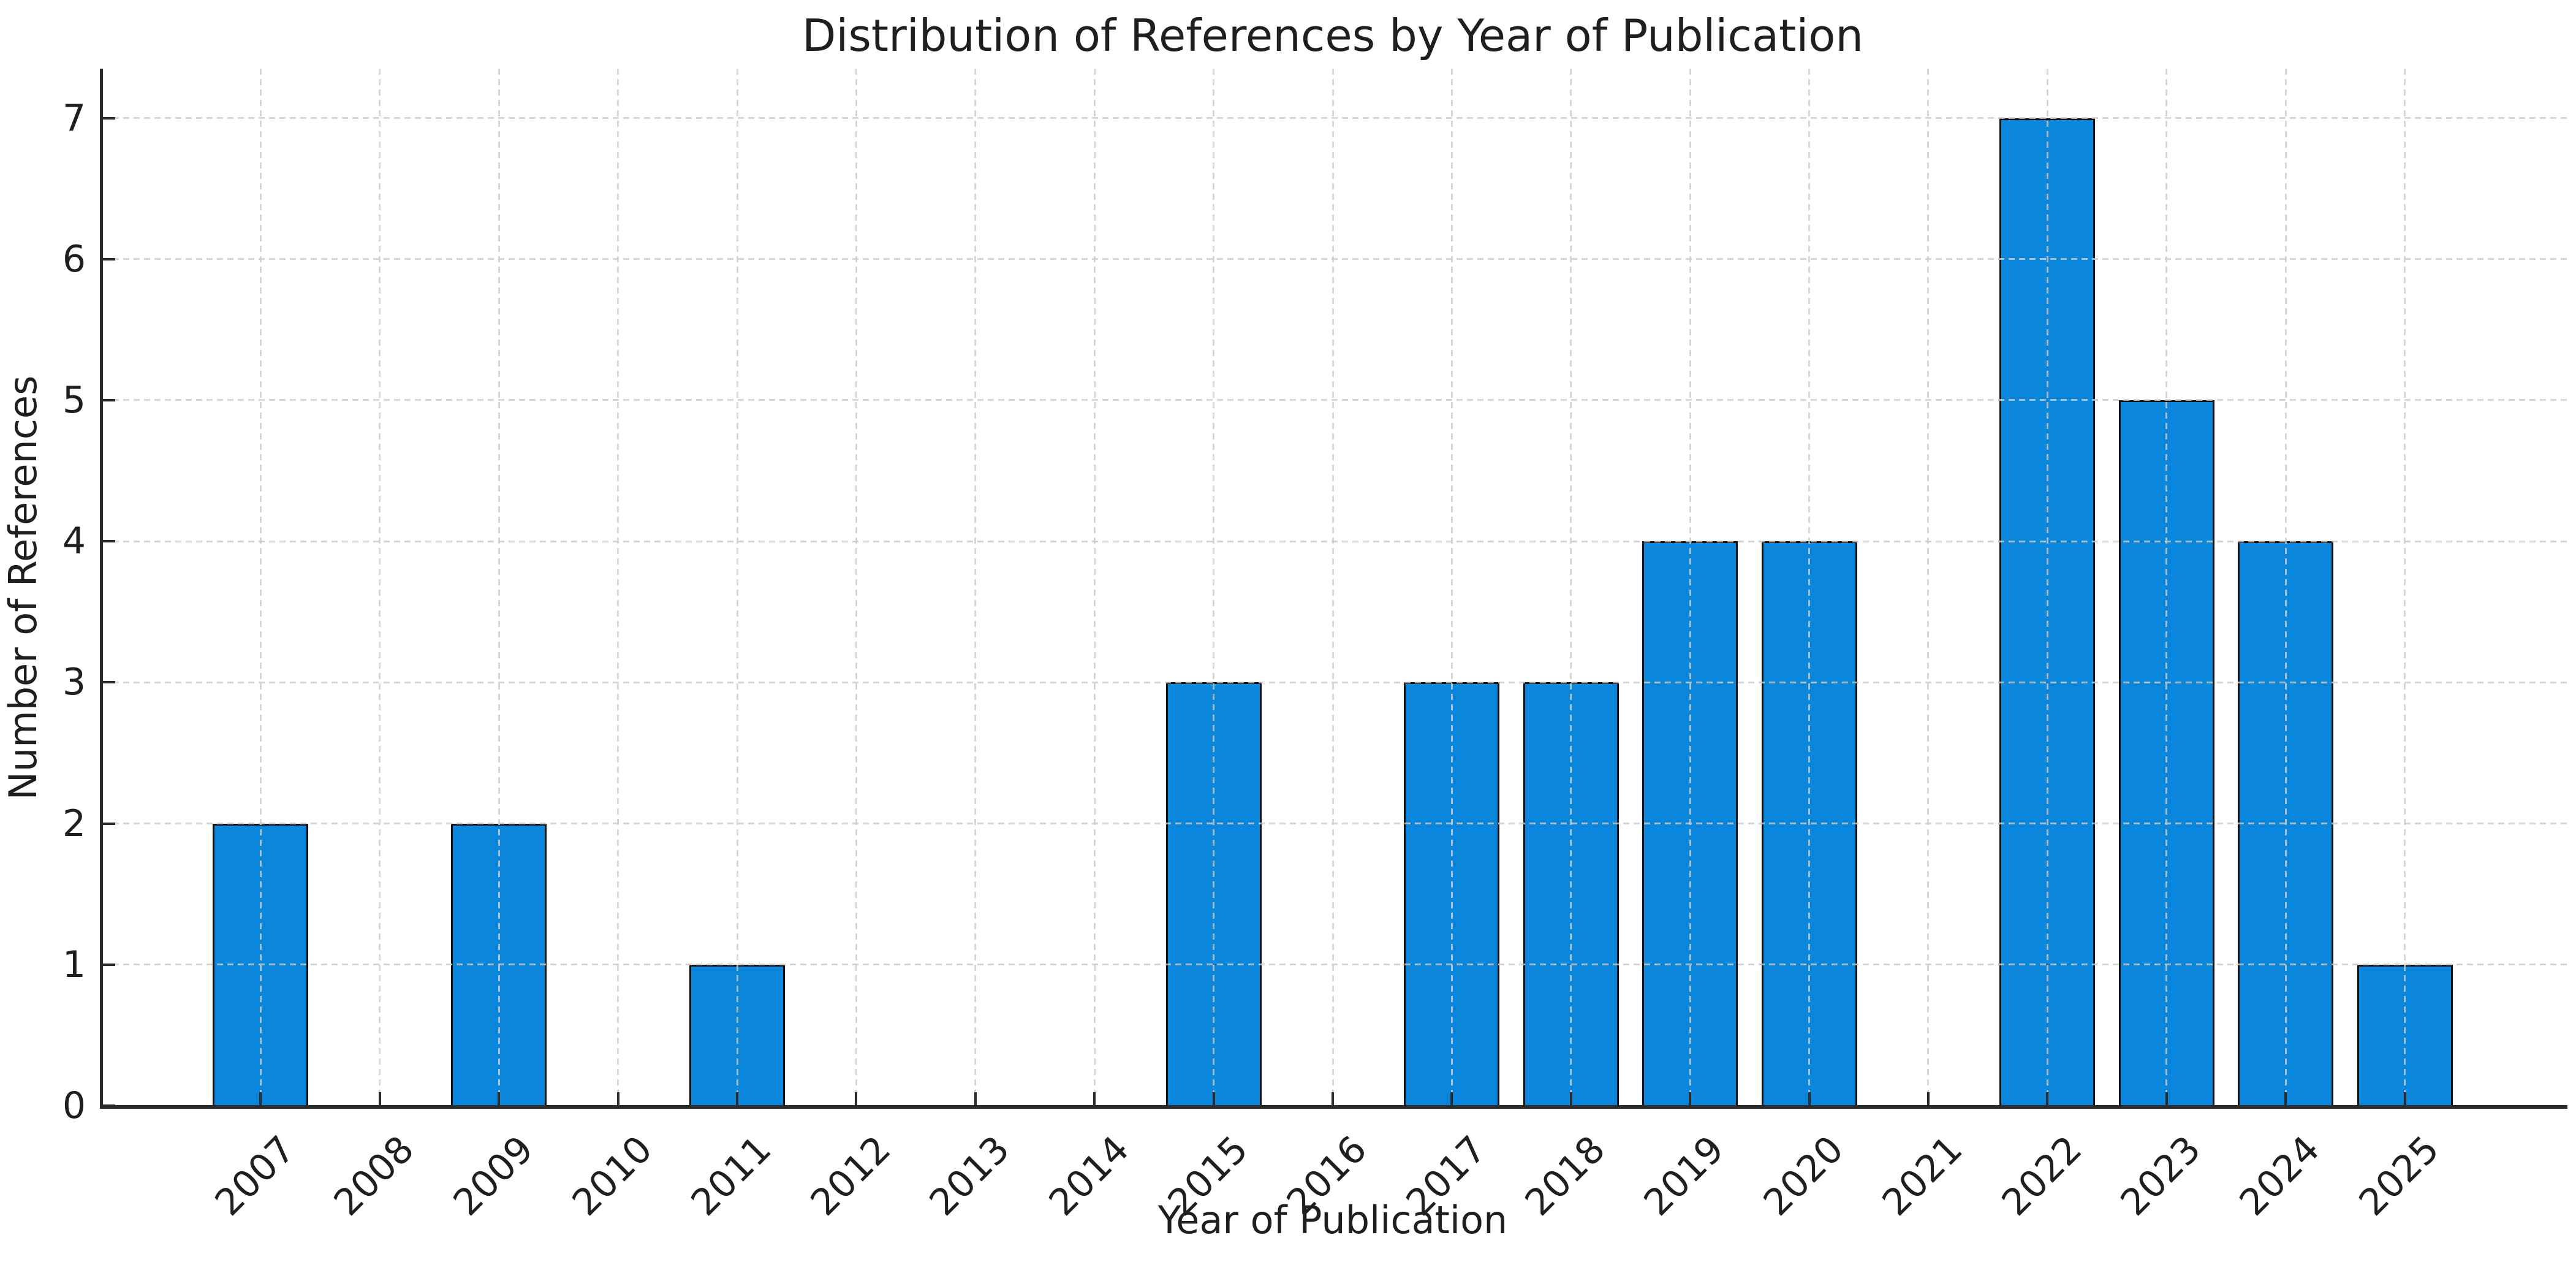  What do you see at coordinates (1928, 1099) in the screenshot?
I see `x-tick-2021` at bounding box center [1928, 1099].